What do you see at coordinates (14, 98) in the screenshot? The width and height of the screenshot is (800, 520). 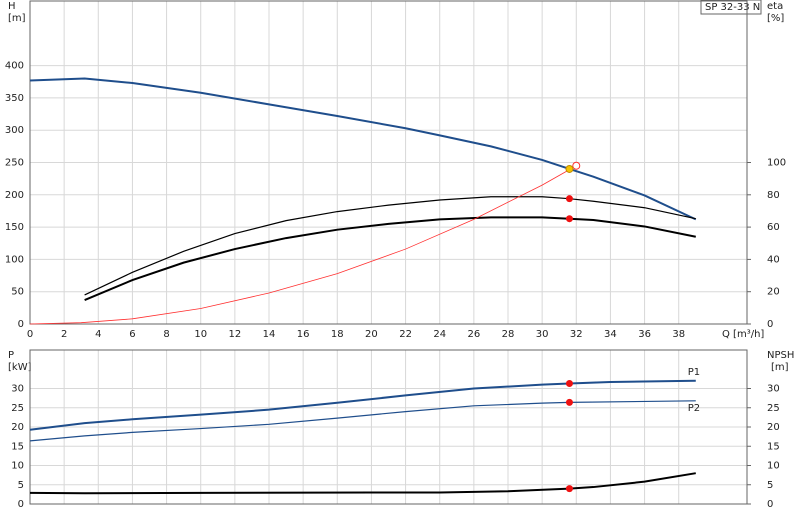 I see `y-tick-label: 350` at bounding box center [14, 98].